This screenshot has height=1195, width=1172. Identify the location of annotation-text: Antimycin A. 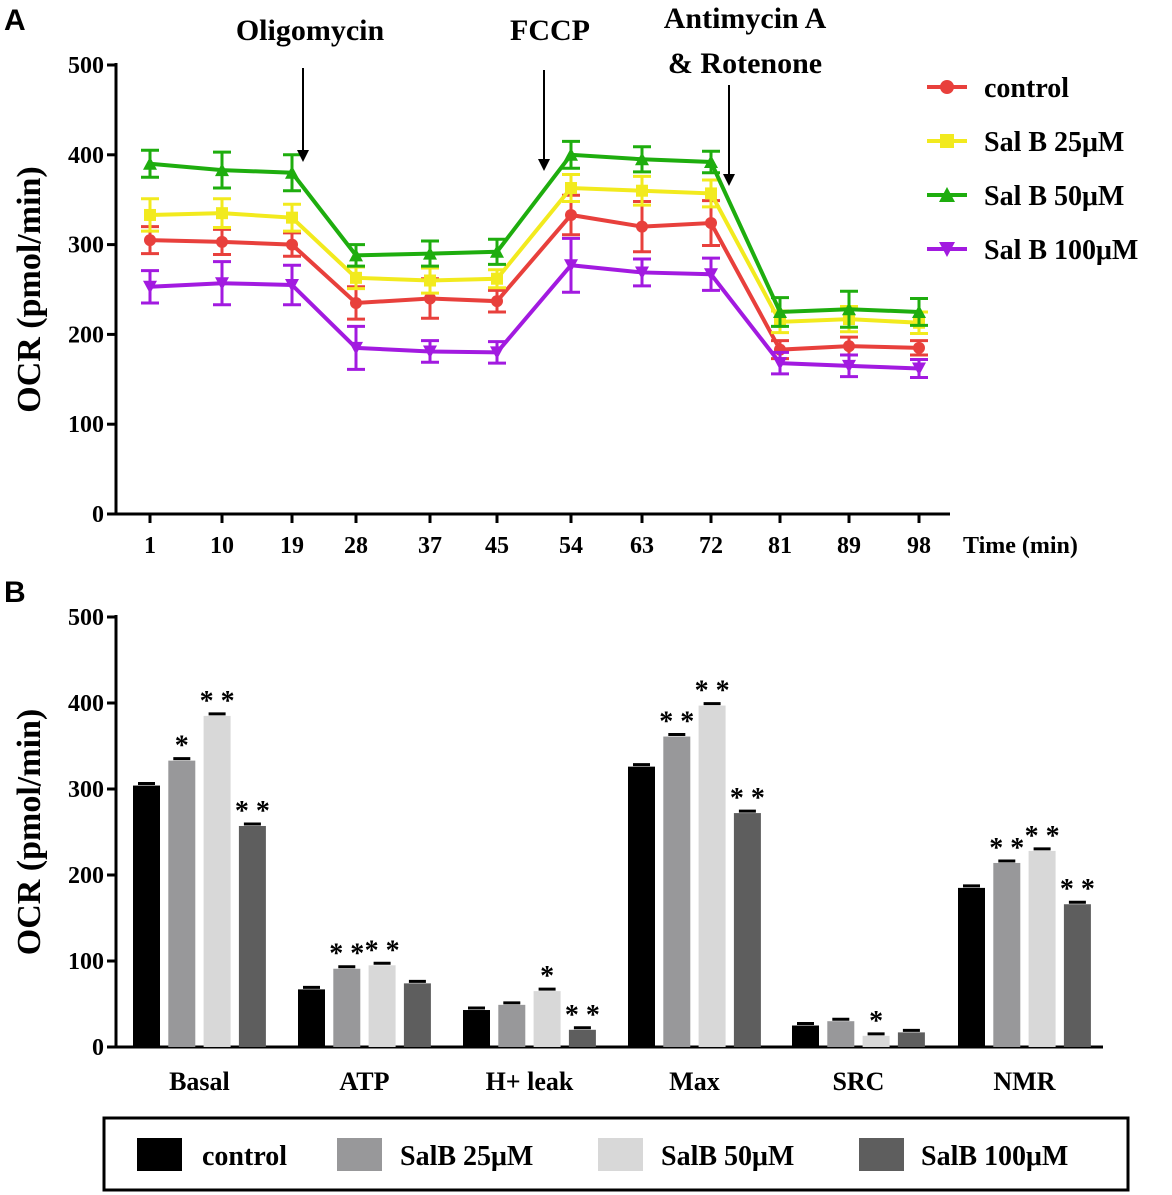
(745, 18).